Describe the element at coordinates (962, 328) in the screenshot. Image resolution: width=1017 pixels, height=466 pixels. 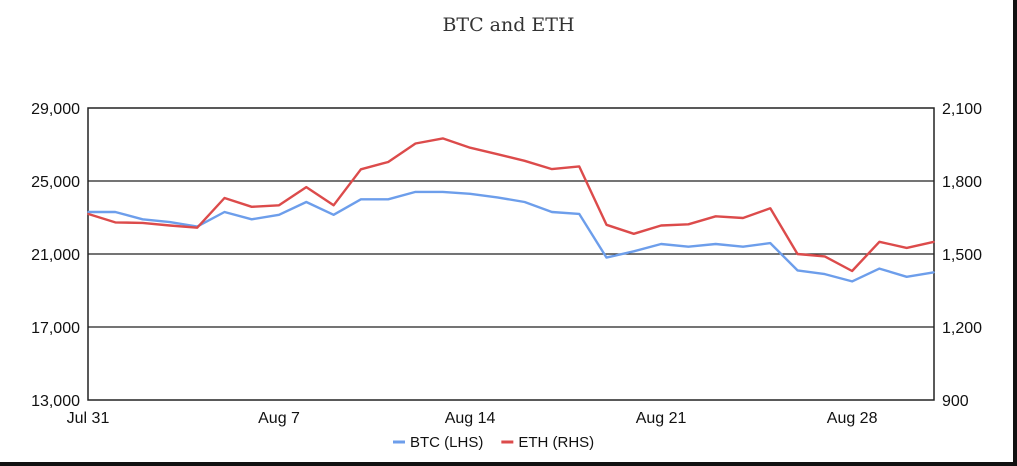
I see `right-tick-label: 1,200` at that location.